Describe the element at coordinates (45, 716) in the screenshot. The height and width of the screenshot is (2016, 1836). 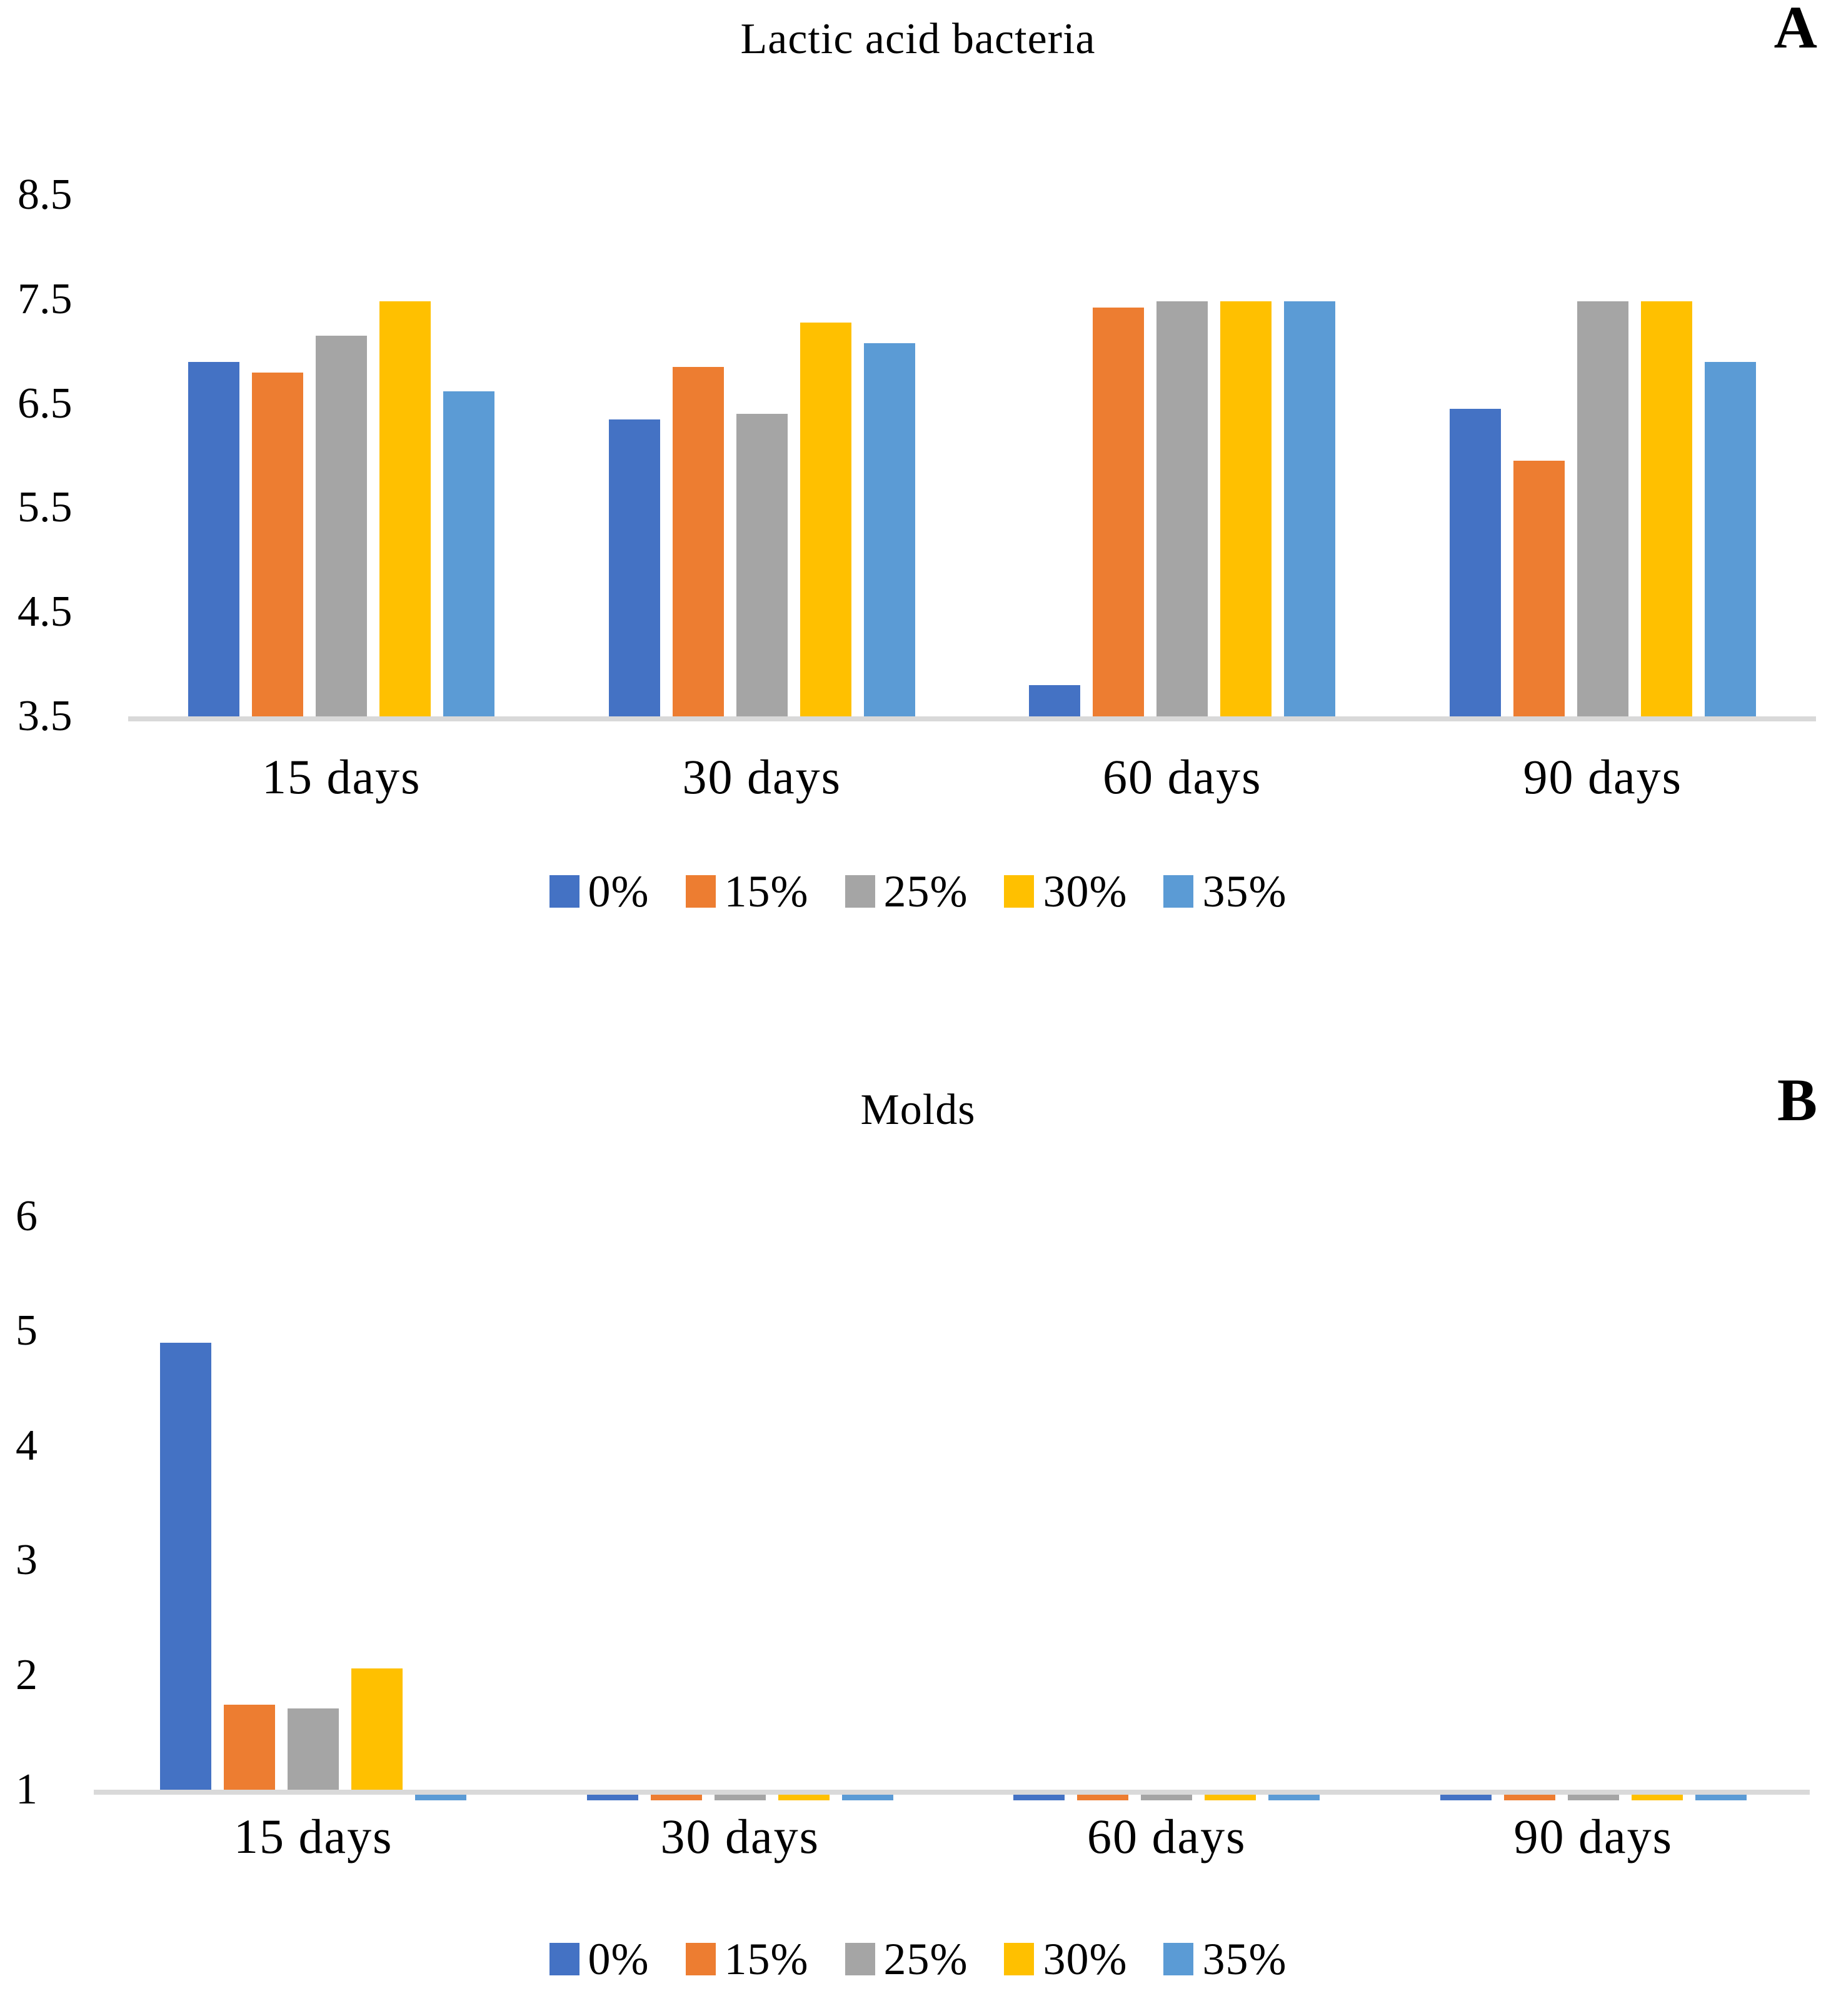
I see `y-tick-label: 3.5` at that location.